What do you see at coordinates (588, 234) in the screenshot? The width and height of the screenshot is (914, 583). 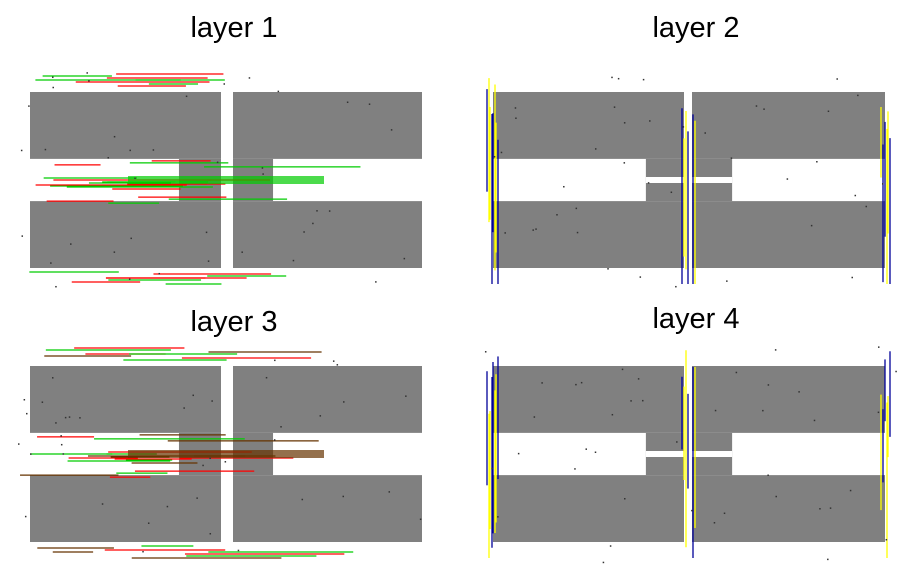 I see `metal-bottom-left` at bounding box center [588, 234].